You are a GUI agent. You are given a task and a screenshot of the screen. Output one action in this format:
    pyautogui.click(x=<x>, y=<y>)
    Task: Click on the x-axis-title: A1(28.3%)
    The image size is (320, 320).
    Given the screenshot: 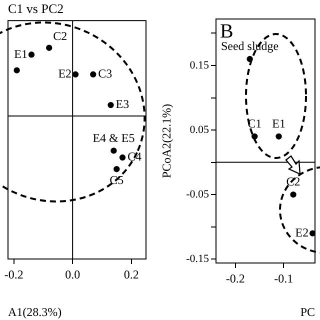 What is the action you would take?
    pyautogui.click(x=35, y=311)
    